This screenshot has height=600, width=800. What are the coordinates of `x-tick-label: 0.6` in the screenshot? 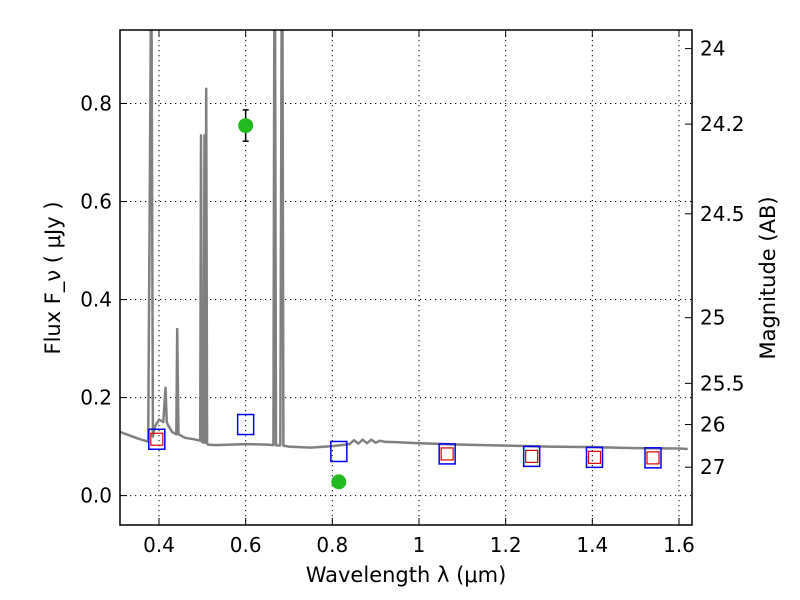 It's located at (246, 545).